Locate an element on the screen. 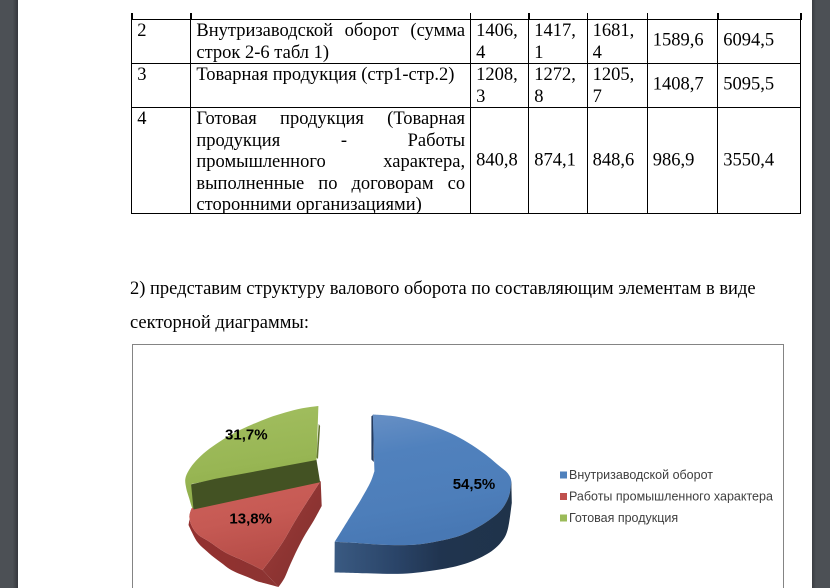 This screenshot has width=830, height=588. svg-text: Готовая продукция is located at coordinates (623, 518).